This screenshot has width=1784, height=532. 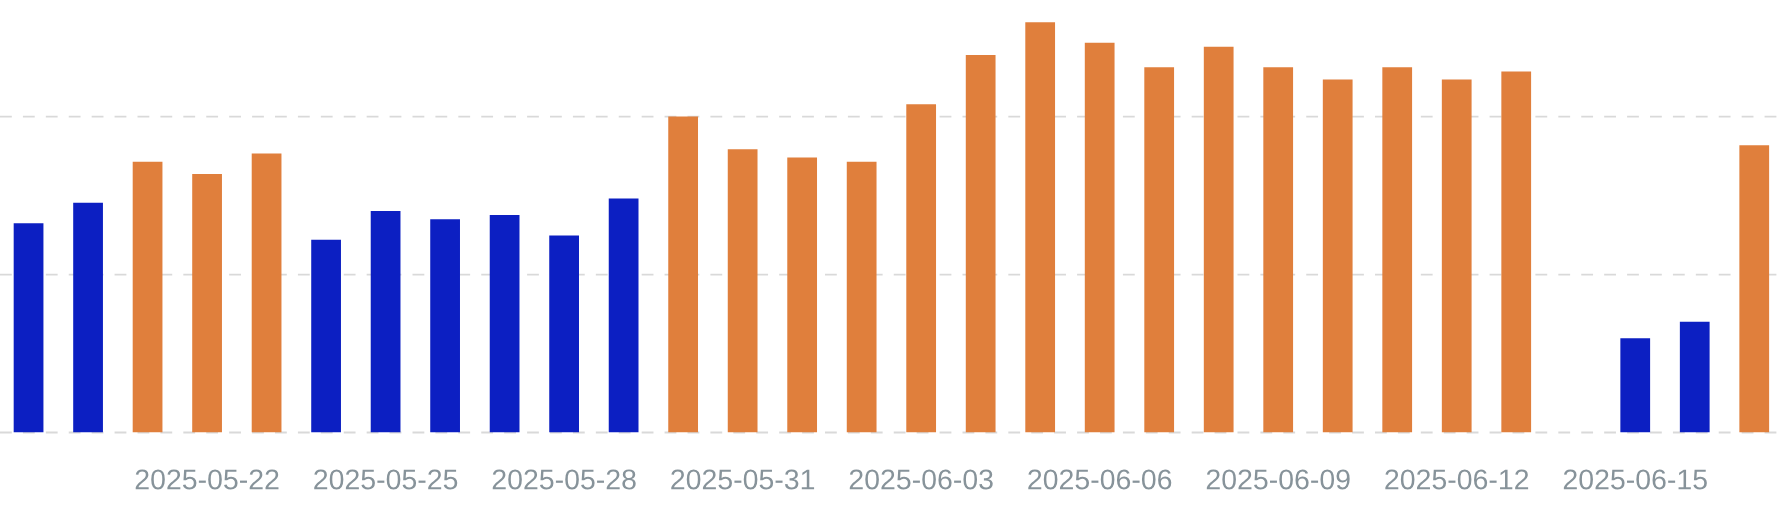 I want to click on x-tick-label: 2025-06-15, so click(x=1635, y=479).